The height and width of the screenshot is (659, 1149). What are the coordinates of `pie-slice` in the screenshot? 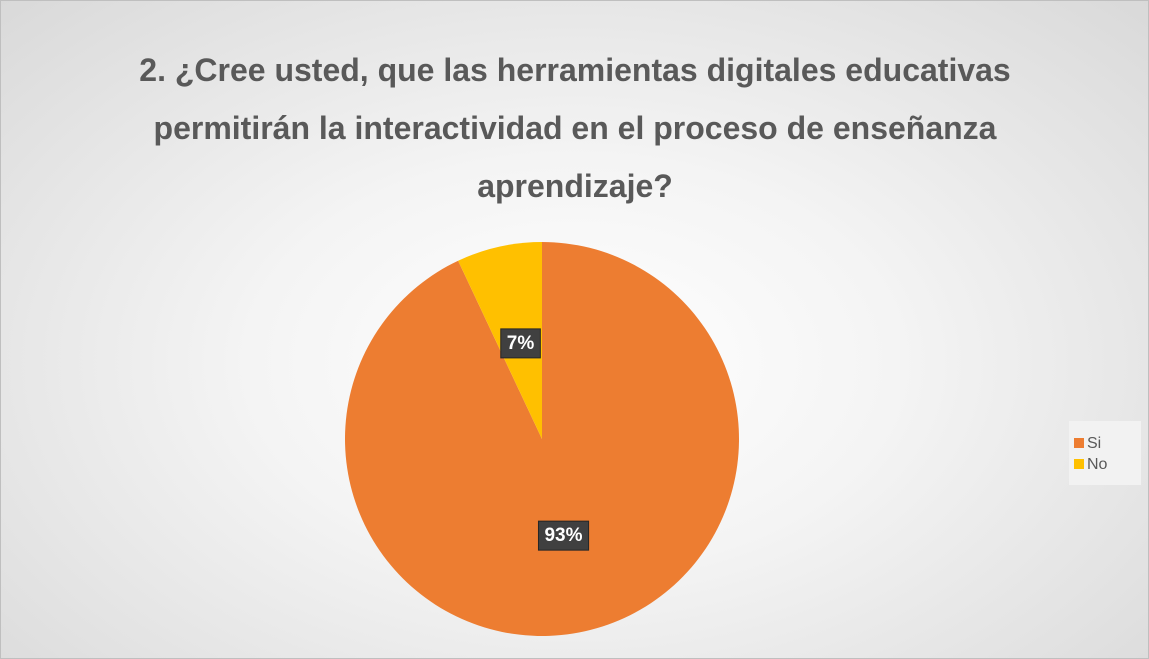 It's located at (500, 340).